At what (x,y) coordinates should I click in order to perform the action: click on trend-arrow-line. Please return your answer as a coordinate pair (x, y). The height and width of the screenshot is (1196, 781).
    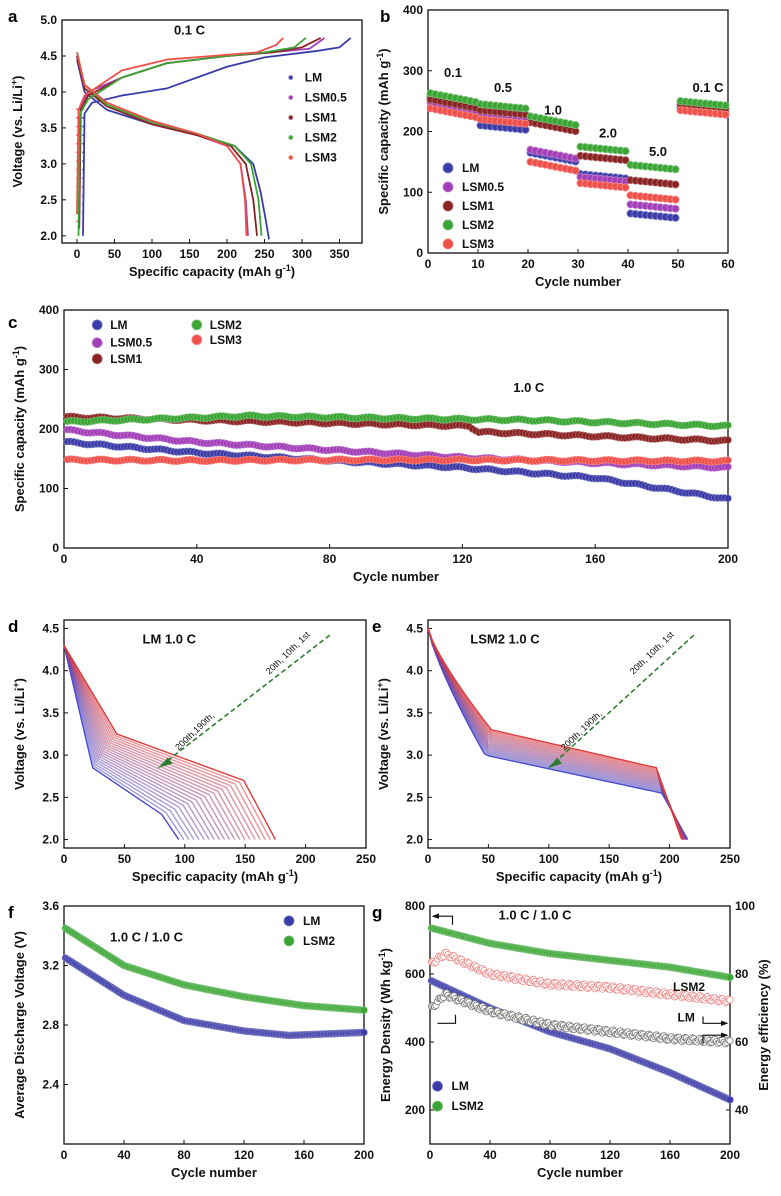
    Looking at the image, I should click on (621, 701).